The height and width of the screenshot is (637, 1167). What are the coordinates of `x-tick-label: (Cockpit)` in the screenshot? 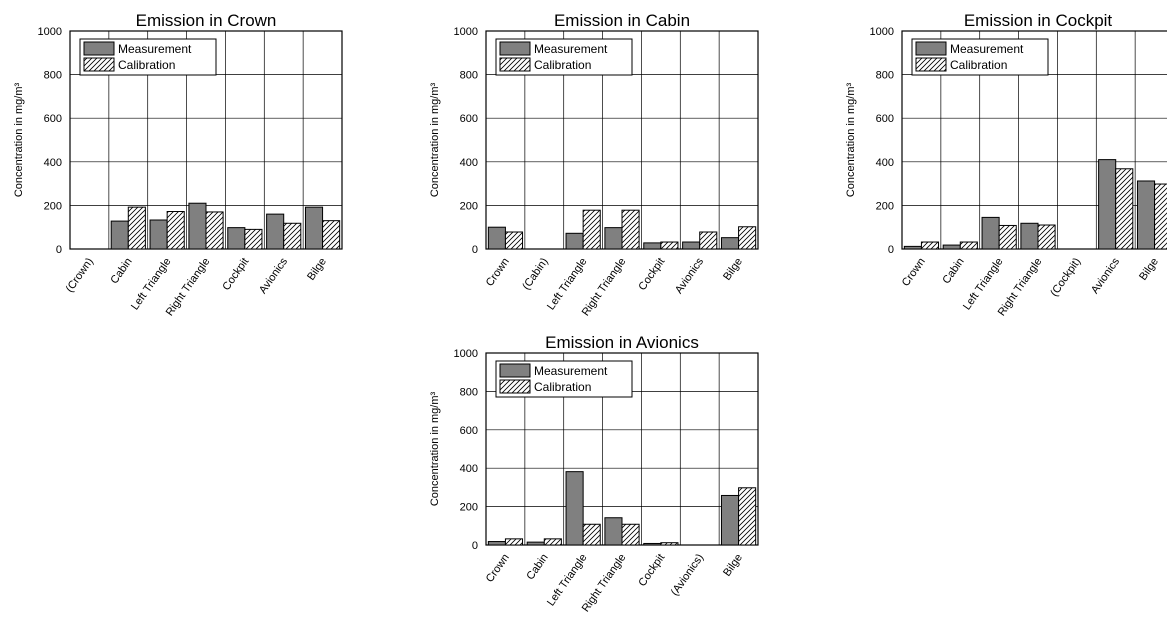 It's located at (1065, 277).